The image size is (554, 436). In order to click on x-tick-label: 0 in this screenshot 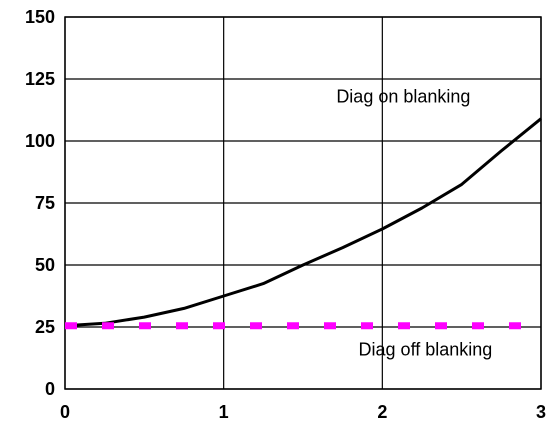, I will do `click(65, 412)`.